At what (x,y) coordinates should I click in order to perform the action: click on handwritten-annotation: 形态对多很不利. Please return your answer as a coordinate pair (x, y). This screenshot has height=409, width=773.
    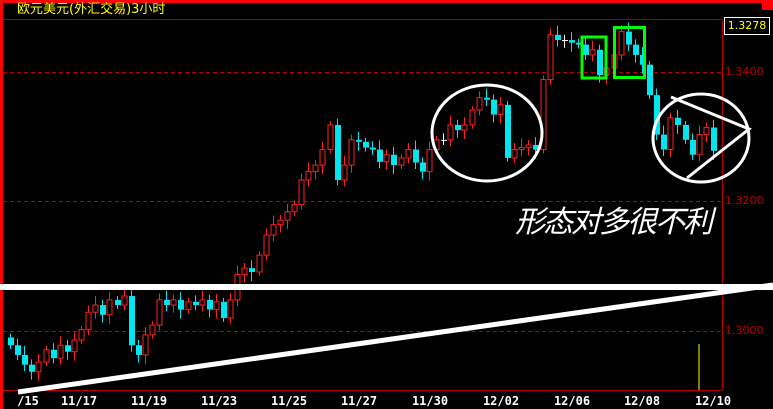
    Looking at the image, I should click on (614, 222).